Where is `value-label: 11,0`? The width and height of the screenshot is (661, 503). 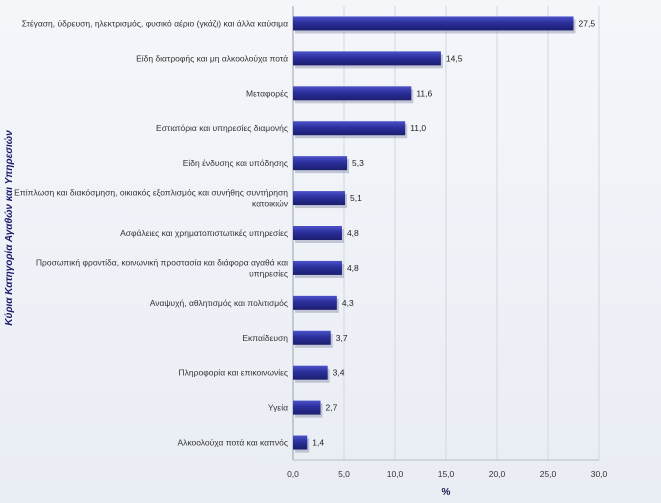 value-label: 11,0 is located at coordinates (418, 128).